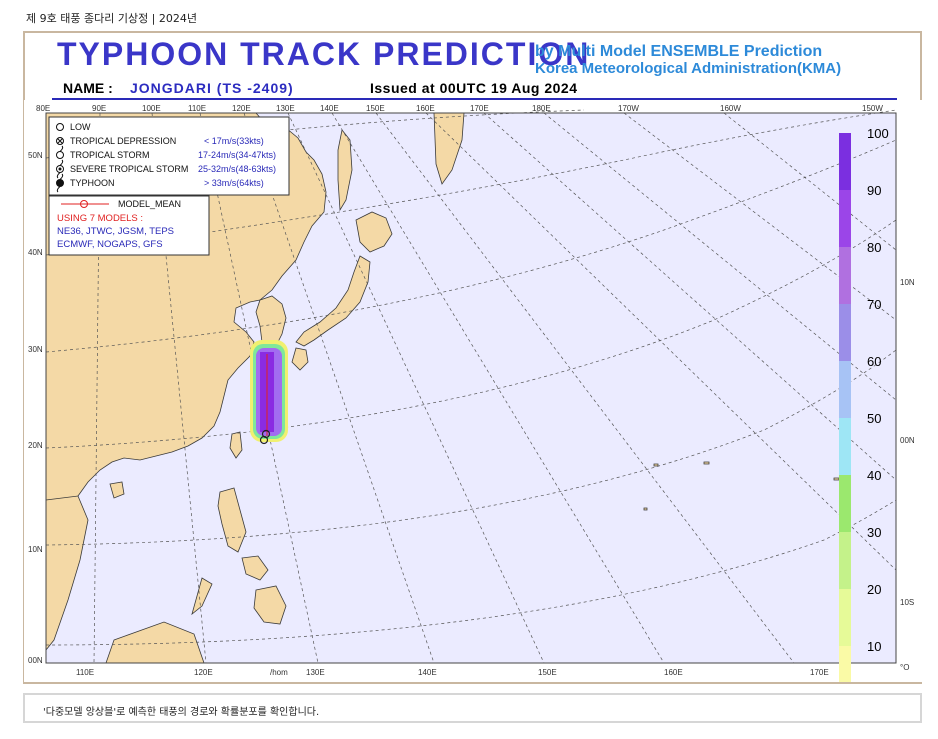 This screenshot has height=739, width=938. Describe the element at coordinates (874, 646) in the screenshot. I see `scale-label: 10` at that location.